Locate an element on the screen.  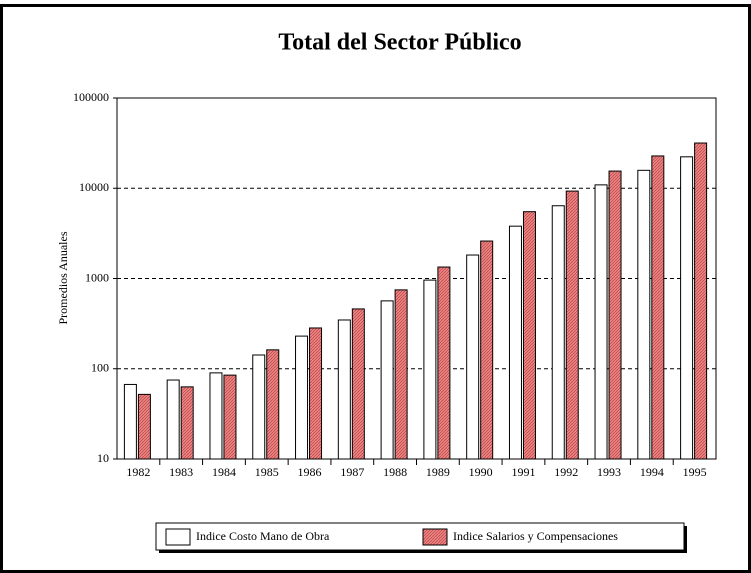
x-tick-label: 1992 is located at coordinates (566, 472).